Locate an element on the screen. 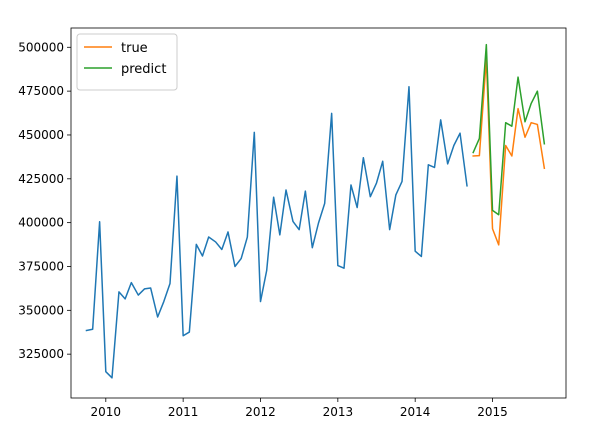 This screenshot has width=597, height=427. y-tick-label: 450000 is located at coordinates (41, 135).